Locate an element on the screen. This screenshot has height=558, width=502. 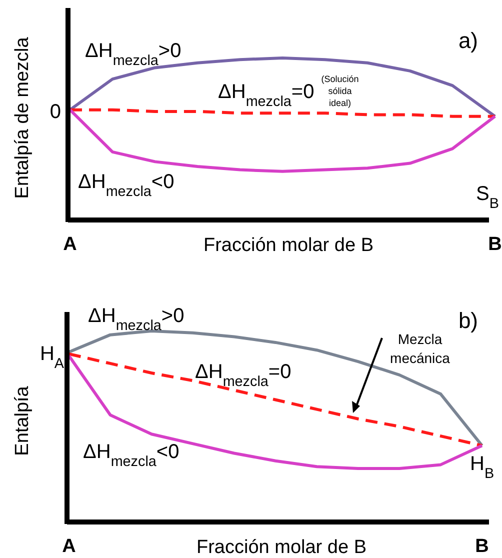
y-axis-title: Entalpía de mezcla is located at coordinates (22, 117).